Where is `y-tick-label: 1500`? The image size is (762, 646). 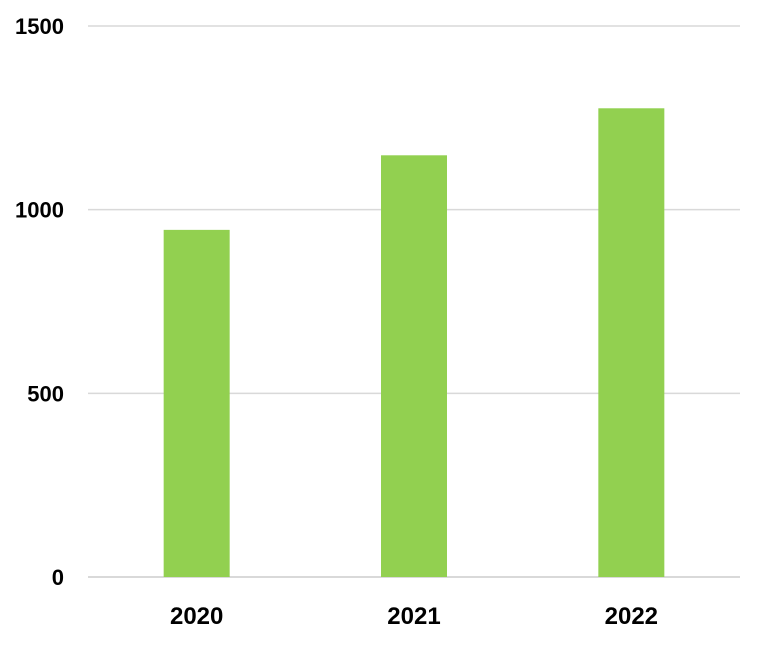
y-tick-label: 1500 is located at coordinates (39, 26).